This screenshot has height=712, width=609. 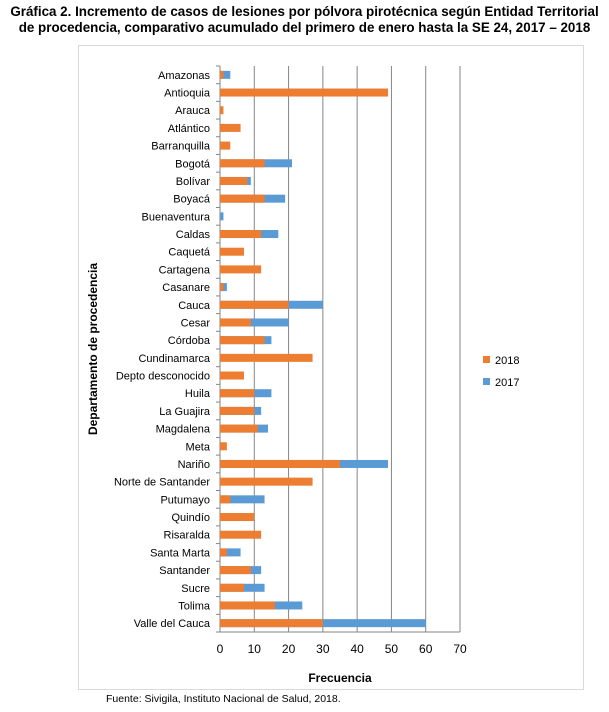 I want to click on y-axis-title: Departamento de procedencia, so click(x=93, y=349).